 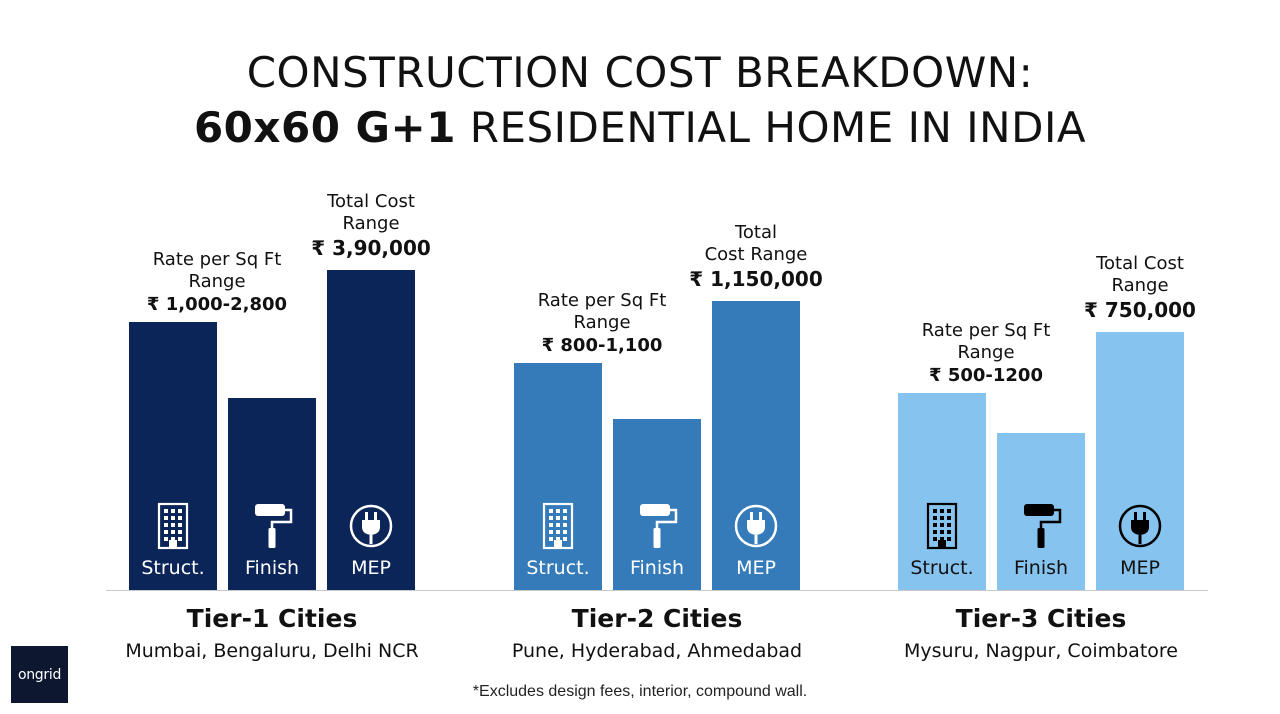 I want to click on tier1-plug-icon, so click(x=371, y=526).